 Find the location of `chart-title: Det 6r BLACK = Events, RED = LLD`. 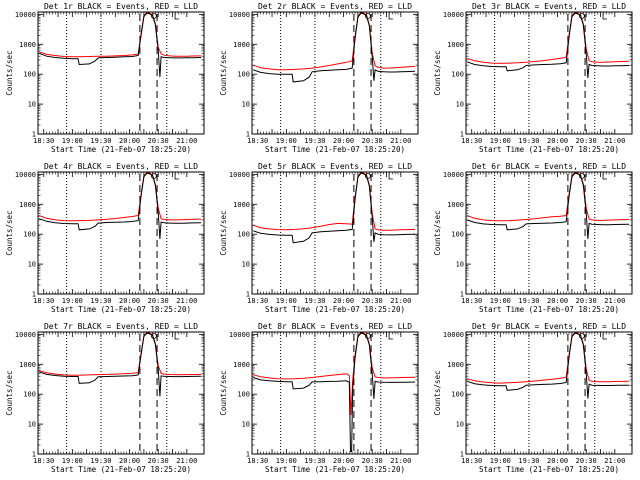

chart-title: Det 6r BLACK = Events, RED = LLD is located at coordinates (549, 166).